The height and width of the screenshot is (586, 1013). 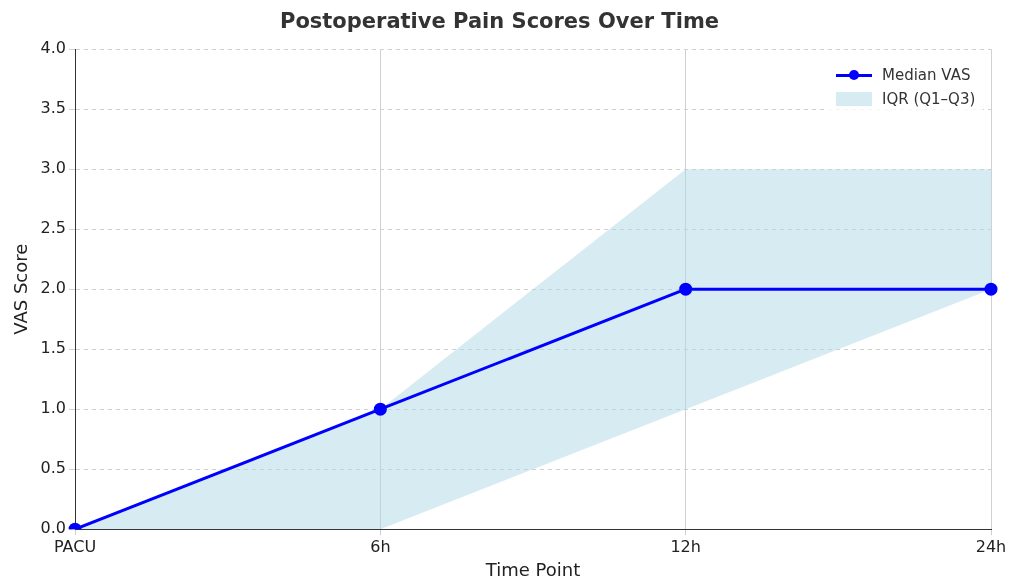 I want to click on chart-title: Postoperative Pain Scores Over Time, so click(x=499, y=21).